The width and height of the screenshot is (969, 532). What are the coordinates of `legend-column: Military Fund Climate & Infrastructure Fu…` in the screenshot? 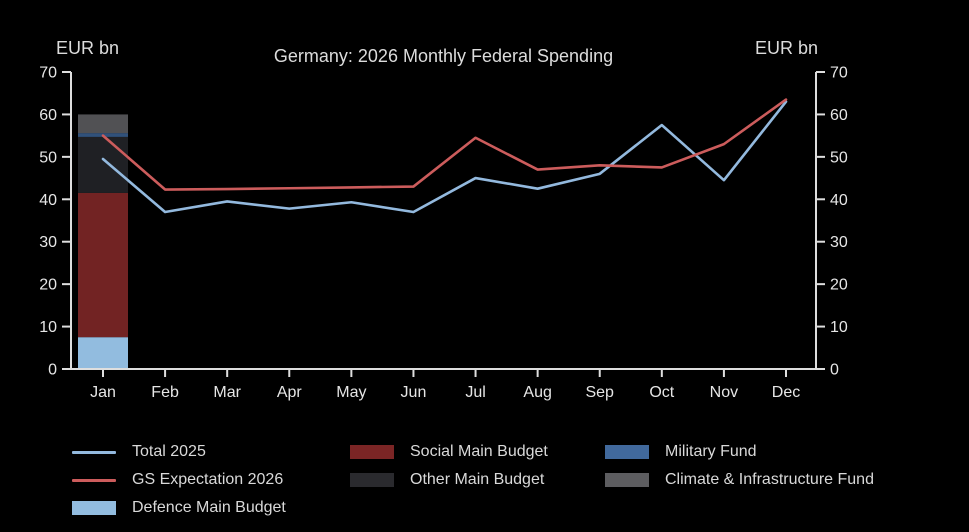 It's located at (739, 466).